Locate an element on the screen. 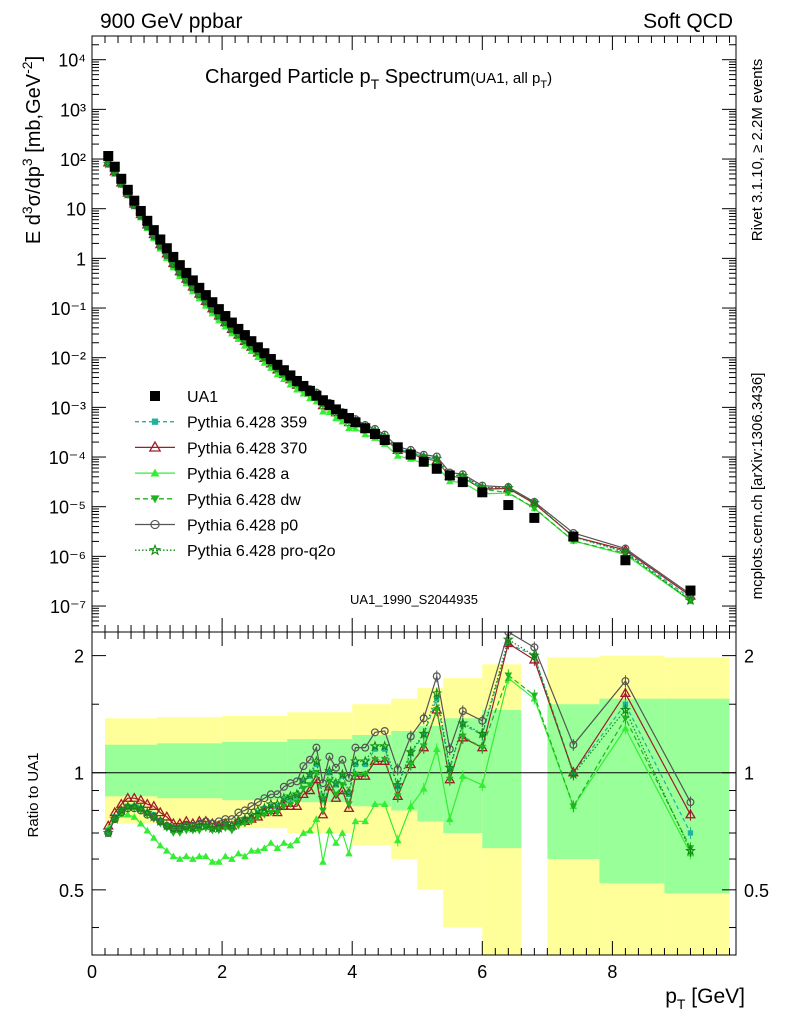 This screenshot has height=1024, width=786. y-tick-label: 10³ is located at coordinates (73, 110).